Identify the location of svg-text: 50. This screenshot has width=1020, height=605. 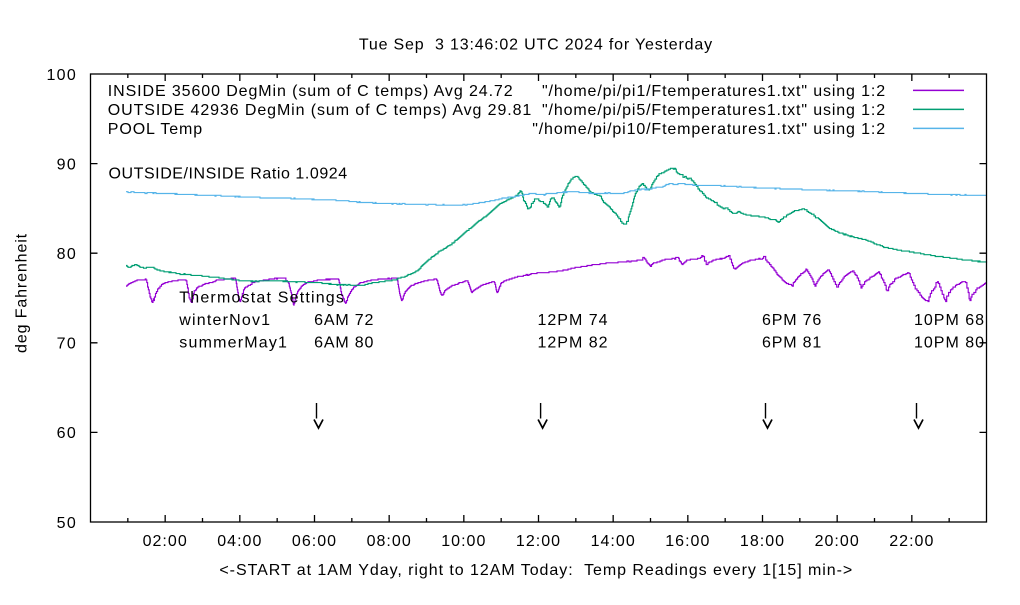
(67, 523).